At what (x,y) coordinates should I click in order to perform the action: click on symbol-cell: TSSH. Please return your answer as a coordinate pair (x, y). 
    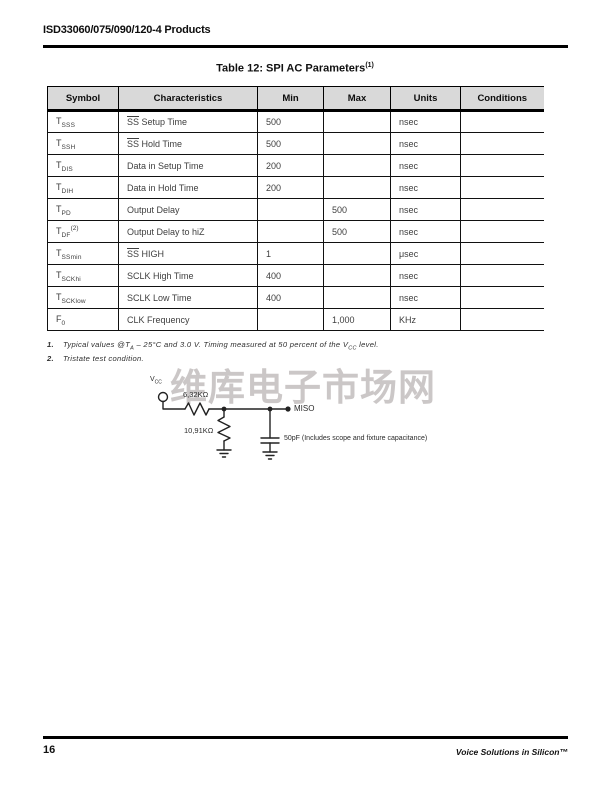
    Looking at the image, I should click on (83, 143).